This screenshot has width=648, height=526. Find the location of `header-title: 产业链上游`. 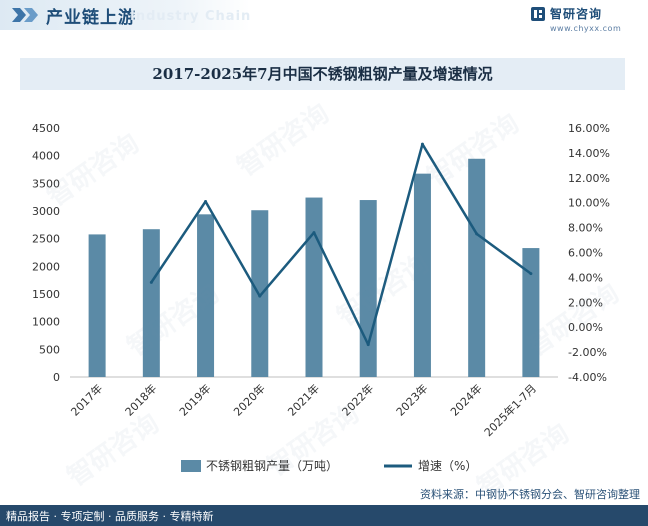

header-title: 产业链上游 is located at coordinates (91, 18).